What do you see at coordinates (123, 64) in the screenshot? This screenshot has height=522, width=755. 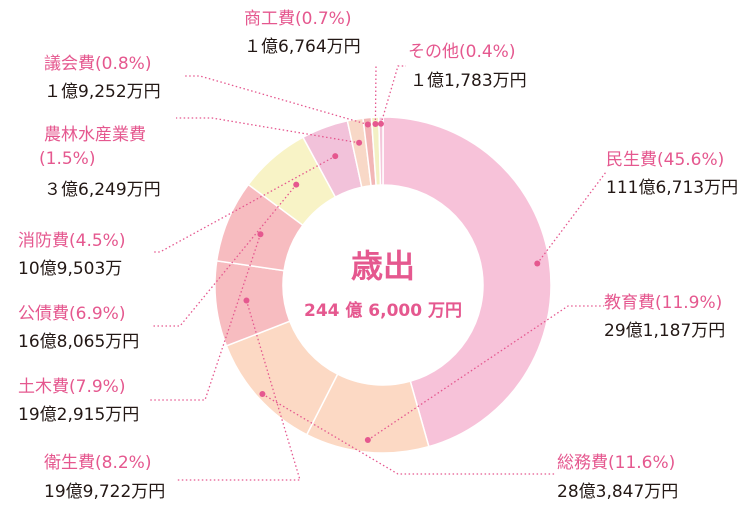 I see `category-percent: (0.8%)` at bounding box center [123, 64].